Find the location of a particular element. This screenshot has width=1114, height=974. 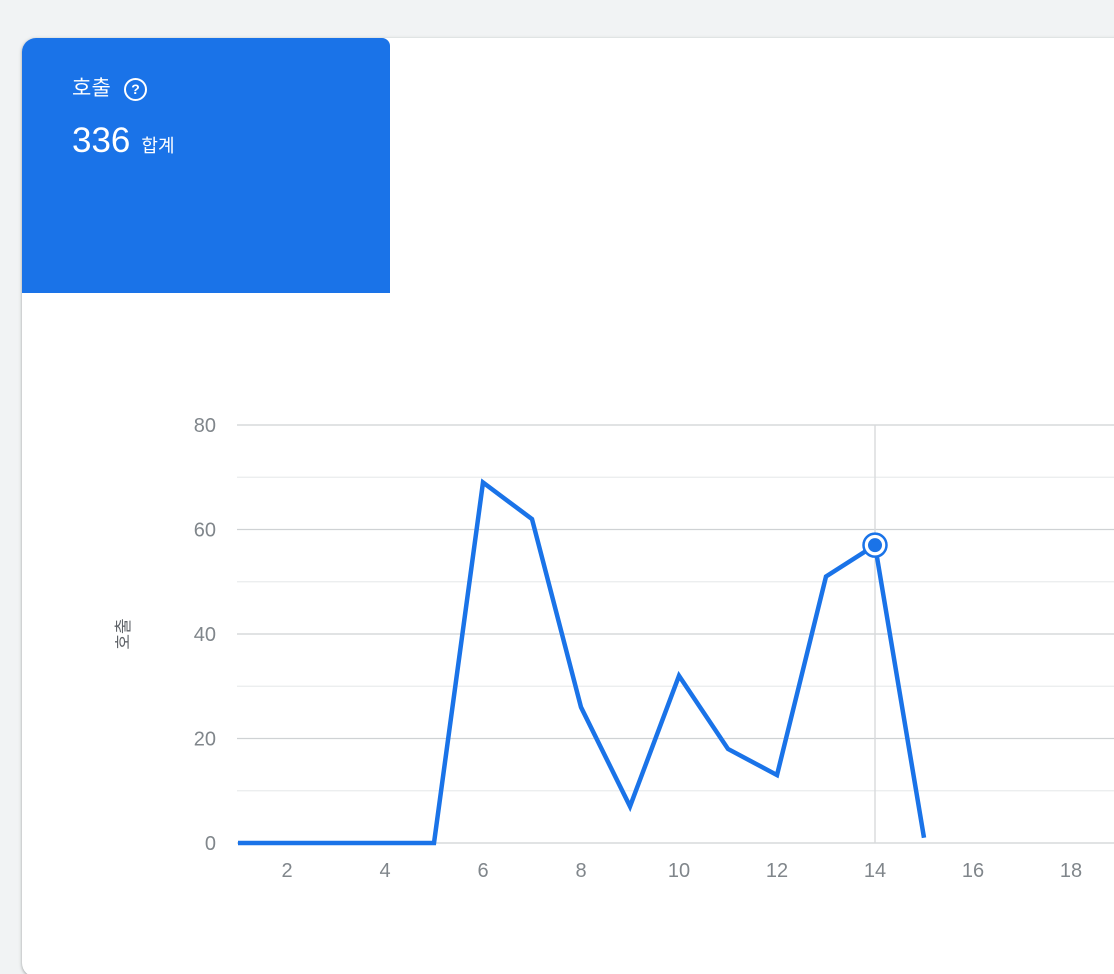

metric-card-calls: 호출 ? 336 합계 is located at coordinates (206, 165).